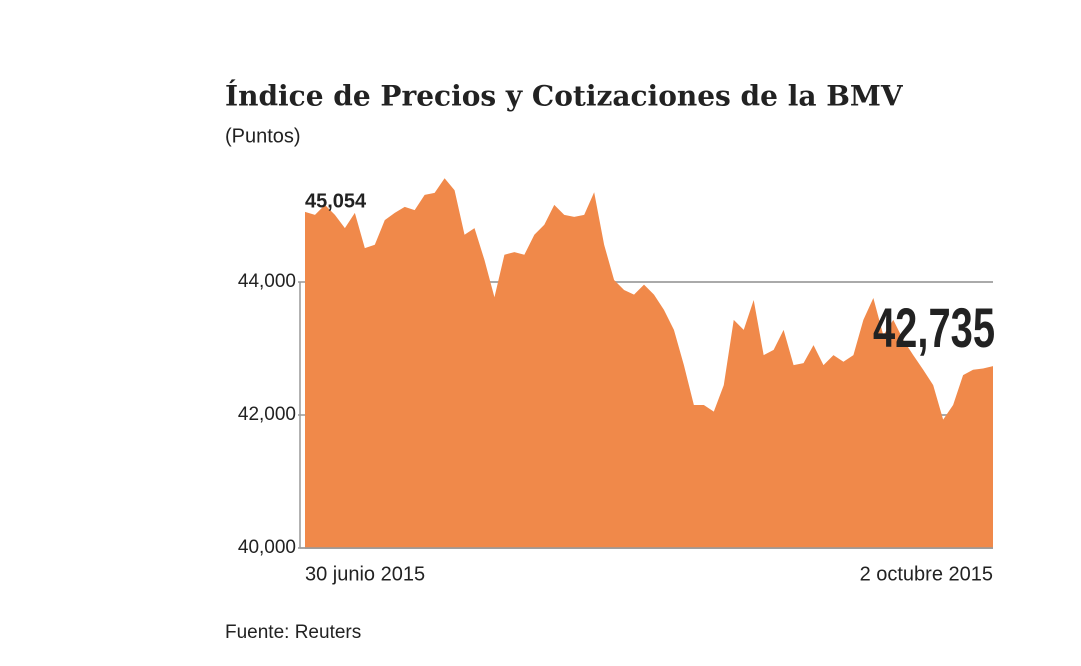  What do you see at coordinates (267, 414) in the screenshot?
I see `y-tick-label: 42,000` at bounding box center [267, 414].